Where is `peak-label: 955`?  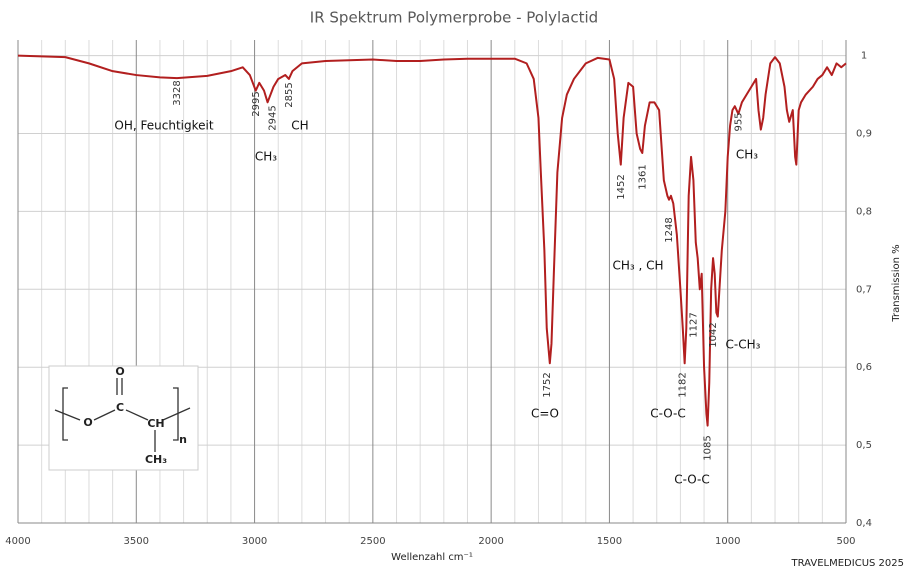 peak-label: 955 is located at coordinates (738, 121).